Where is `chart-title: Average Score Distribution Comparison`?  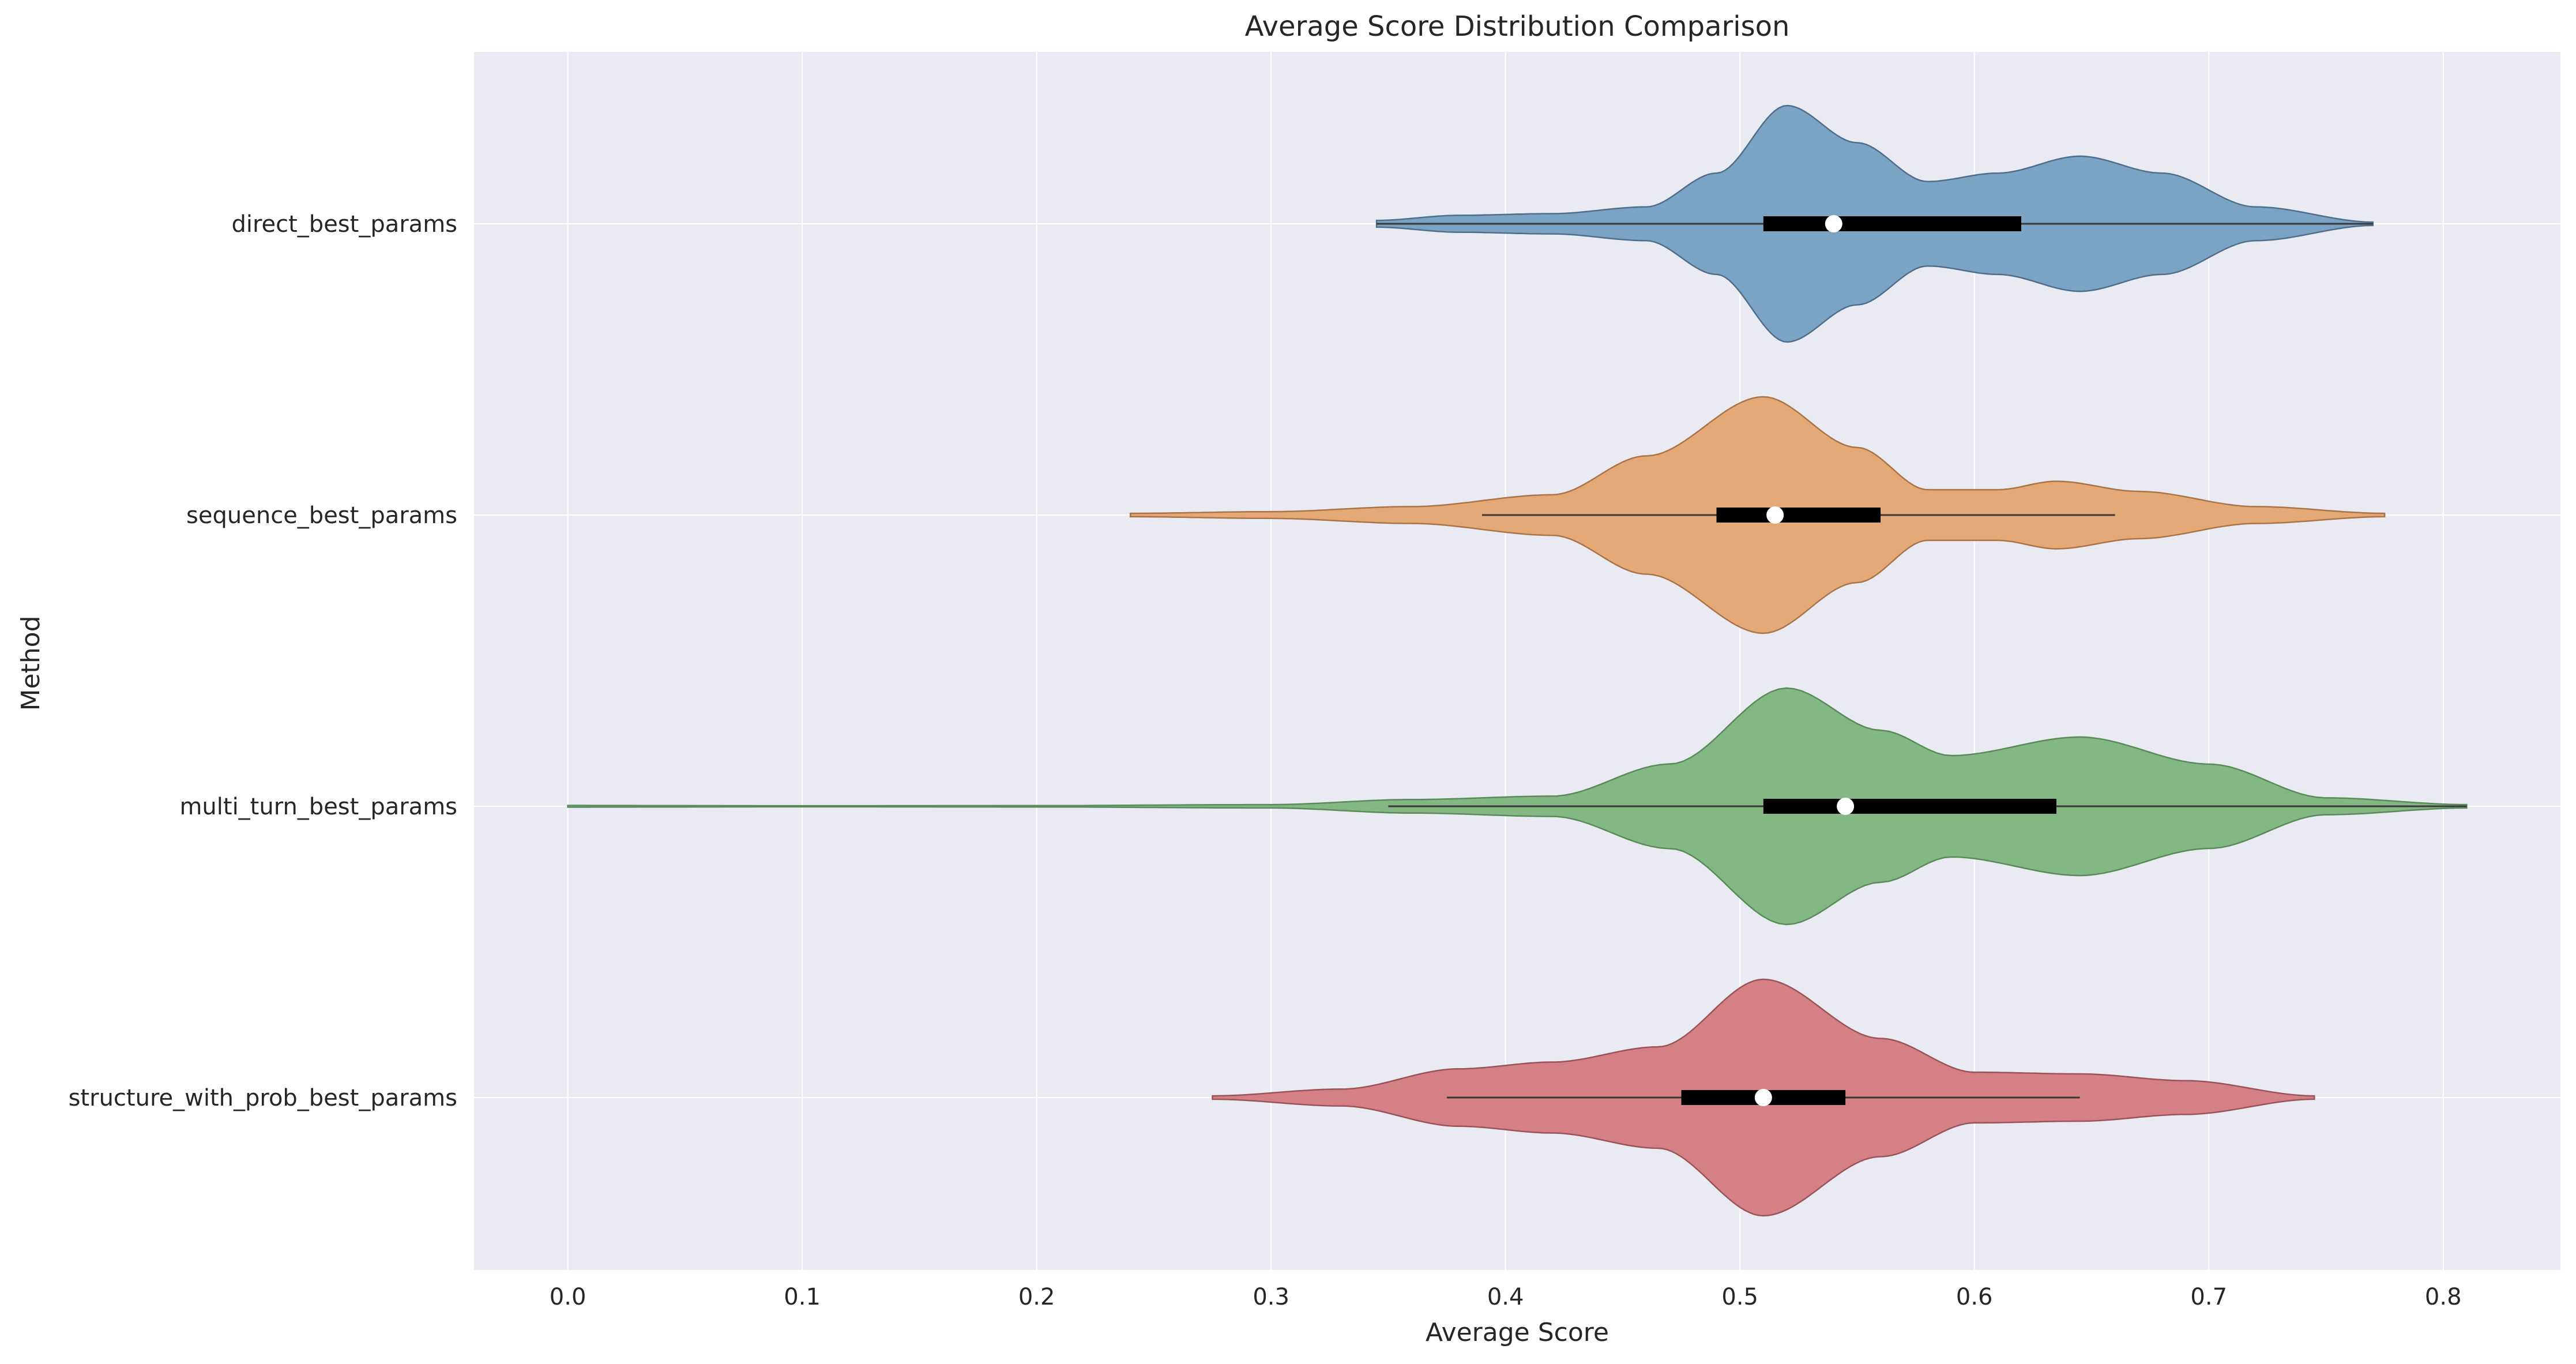 chart-title: Average Score Distribution Comparison is located at coordinates (1517, 26).